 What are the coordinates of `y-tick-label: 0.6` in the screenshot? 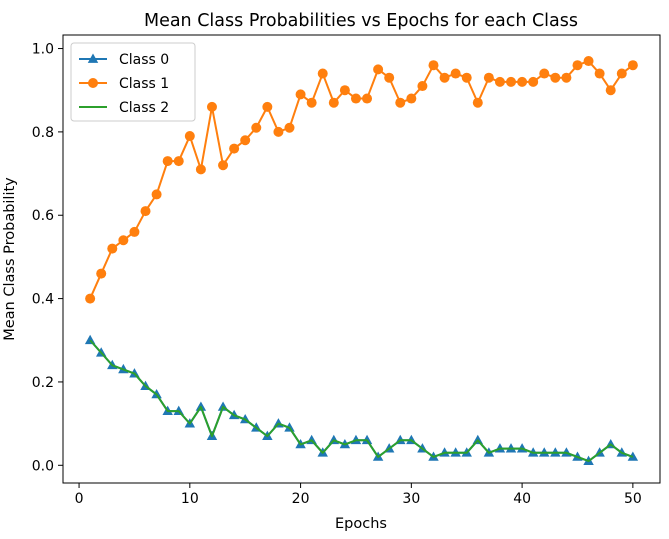 It's located at (43, 216).